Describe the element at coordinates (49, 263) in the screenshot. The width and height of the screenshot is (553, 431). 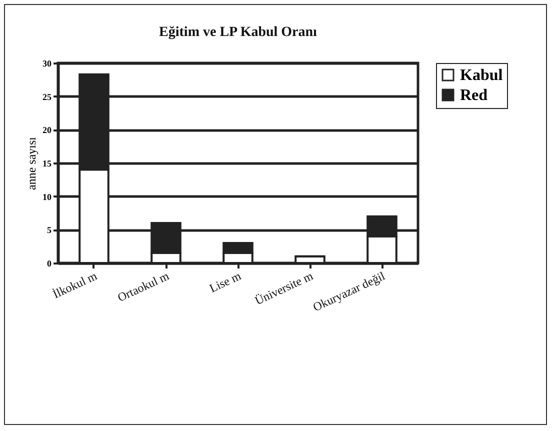
I see `y-tick-label: 0` at that location.